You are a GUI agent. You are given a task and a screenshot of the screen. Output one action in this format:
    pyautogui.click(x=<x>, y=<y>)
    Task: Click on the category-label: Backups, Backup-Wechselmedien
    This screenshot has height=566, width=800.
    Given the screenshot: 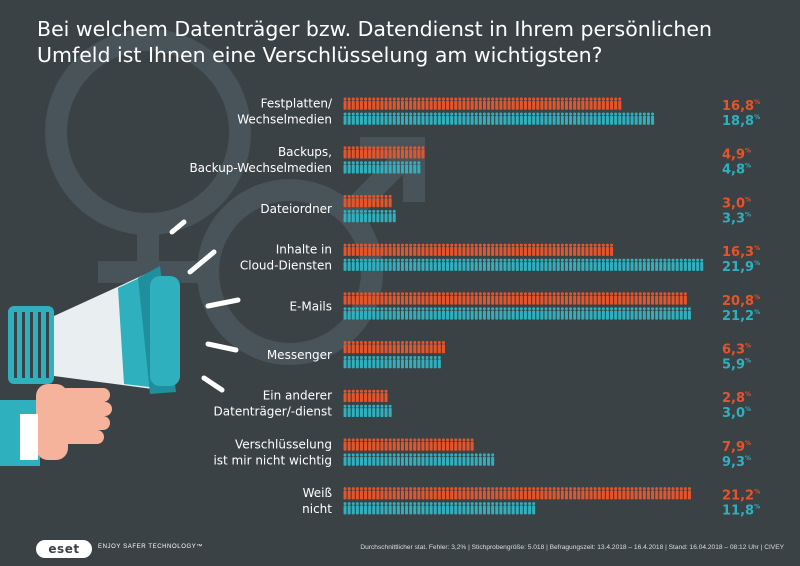 What is the action you would take?
    pyautogui.click(x=260, y=160)
    